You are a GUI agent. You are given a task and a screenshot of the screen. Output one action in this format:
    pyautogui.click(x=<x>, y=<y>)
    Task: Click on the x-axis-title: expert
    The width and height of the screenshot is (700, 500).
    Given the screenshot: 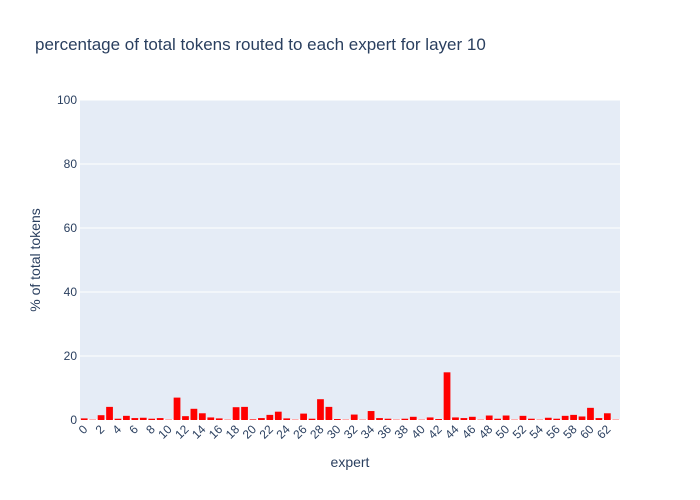 What is the action you would take?
    pyautogui.click(x=350, y=462)
    